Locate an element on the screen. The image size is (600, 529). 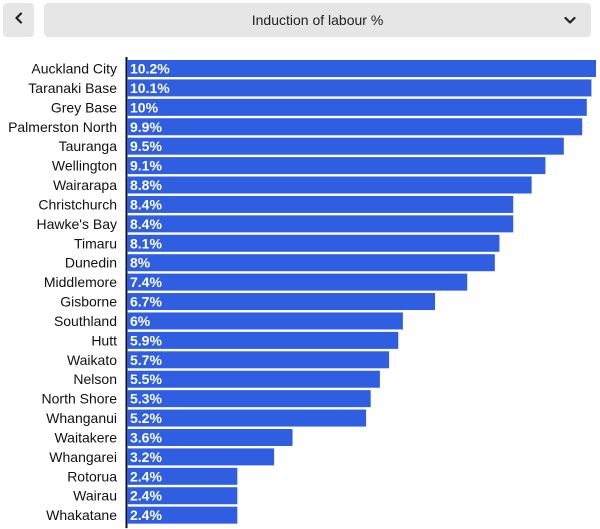
category-label: Rotorua is located at coordinates (92, 476).